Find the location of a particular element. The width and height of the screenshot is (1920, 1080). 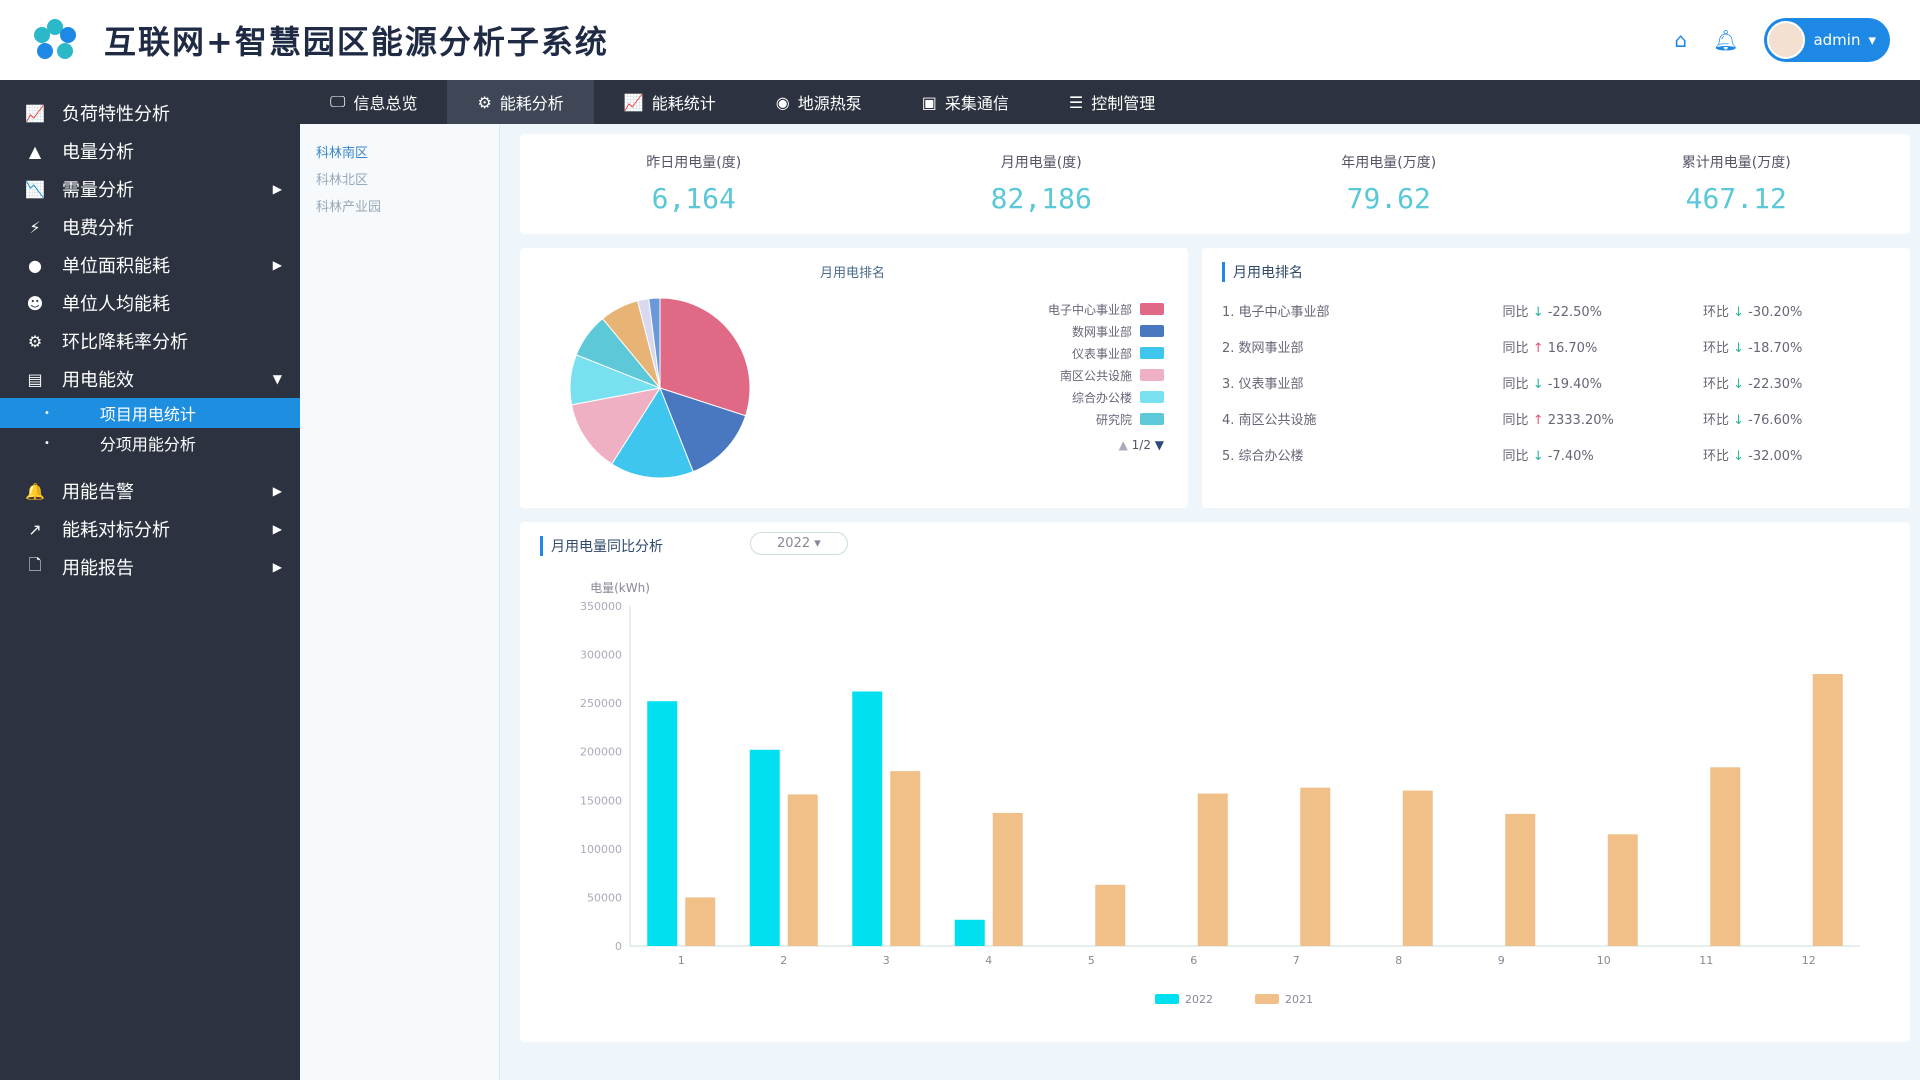

kpi-value: 82,186 is located at coordinates (1041, 198).